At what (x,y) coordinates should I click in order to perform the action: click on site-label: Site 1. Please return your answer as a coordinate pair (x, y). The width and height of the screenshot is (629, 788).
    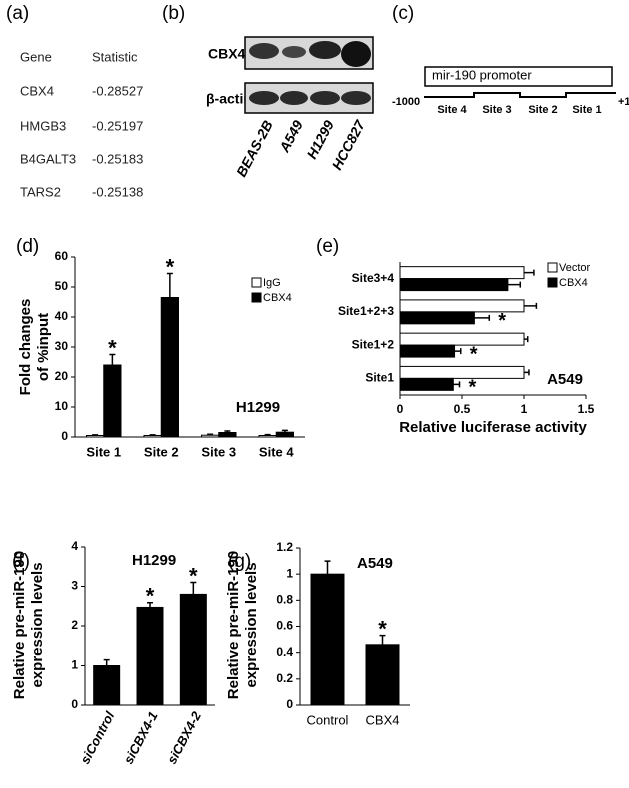
    Looking at the image, I should click on (586, 110).